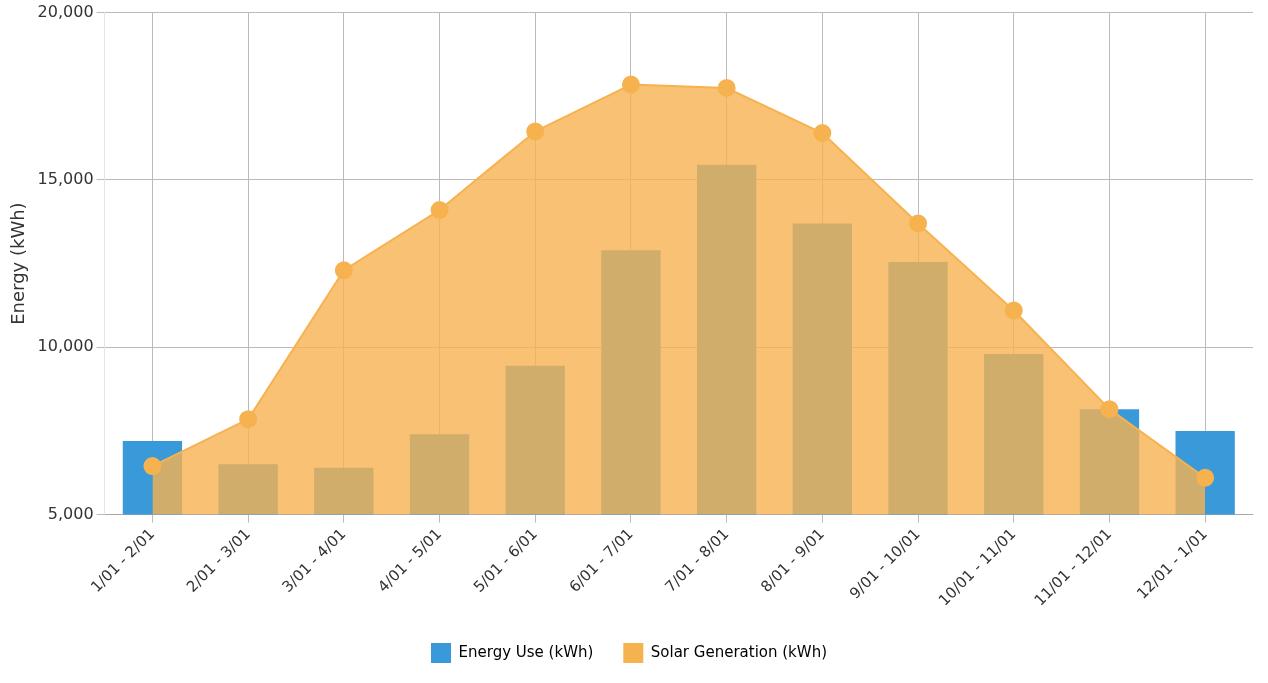 Image resolution: width=1268 pixels, height=683 pixels. I want to click on y-tick-label: 5,000, so click(70, 513).